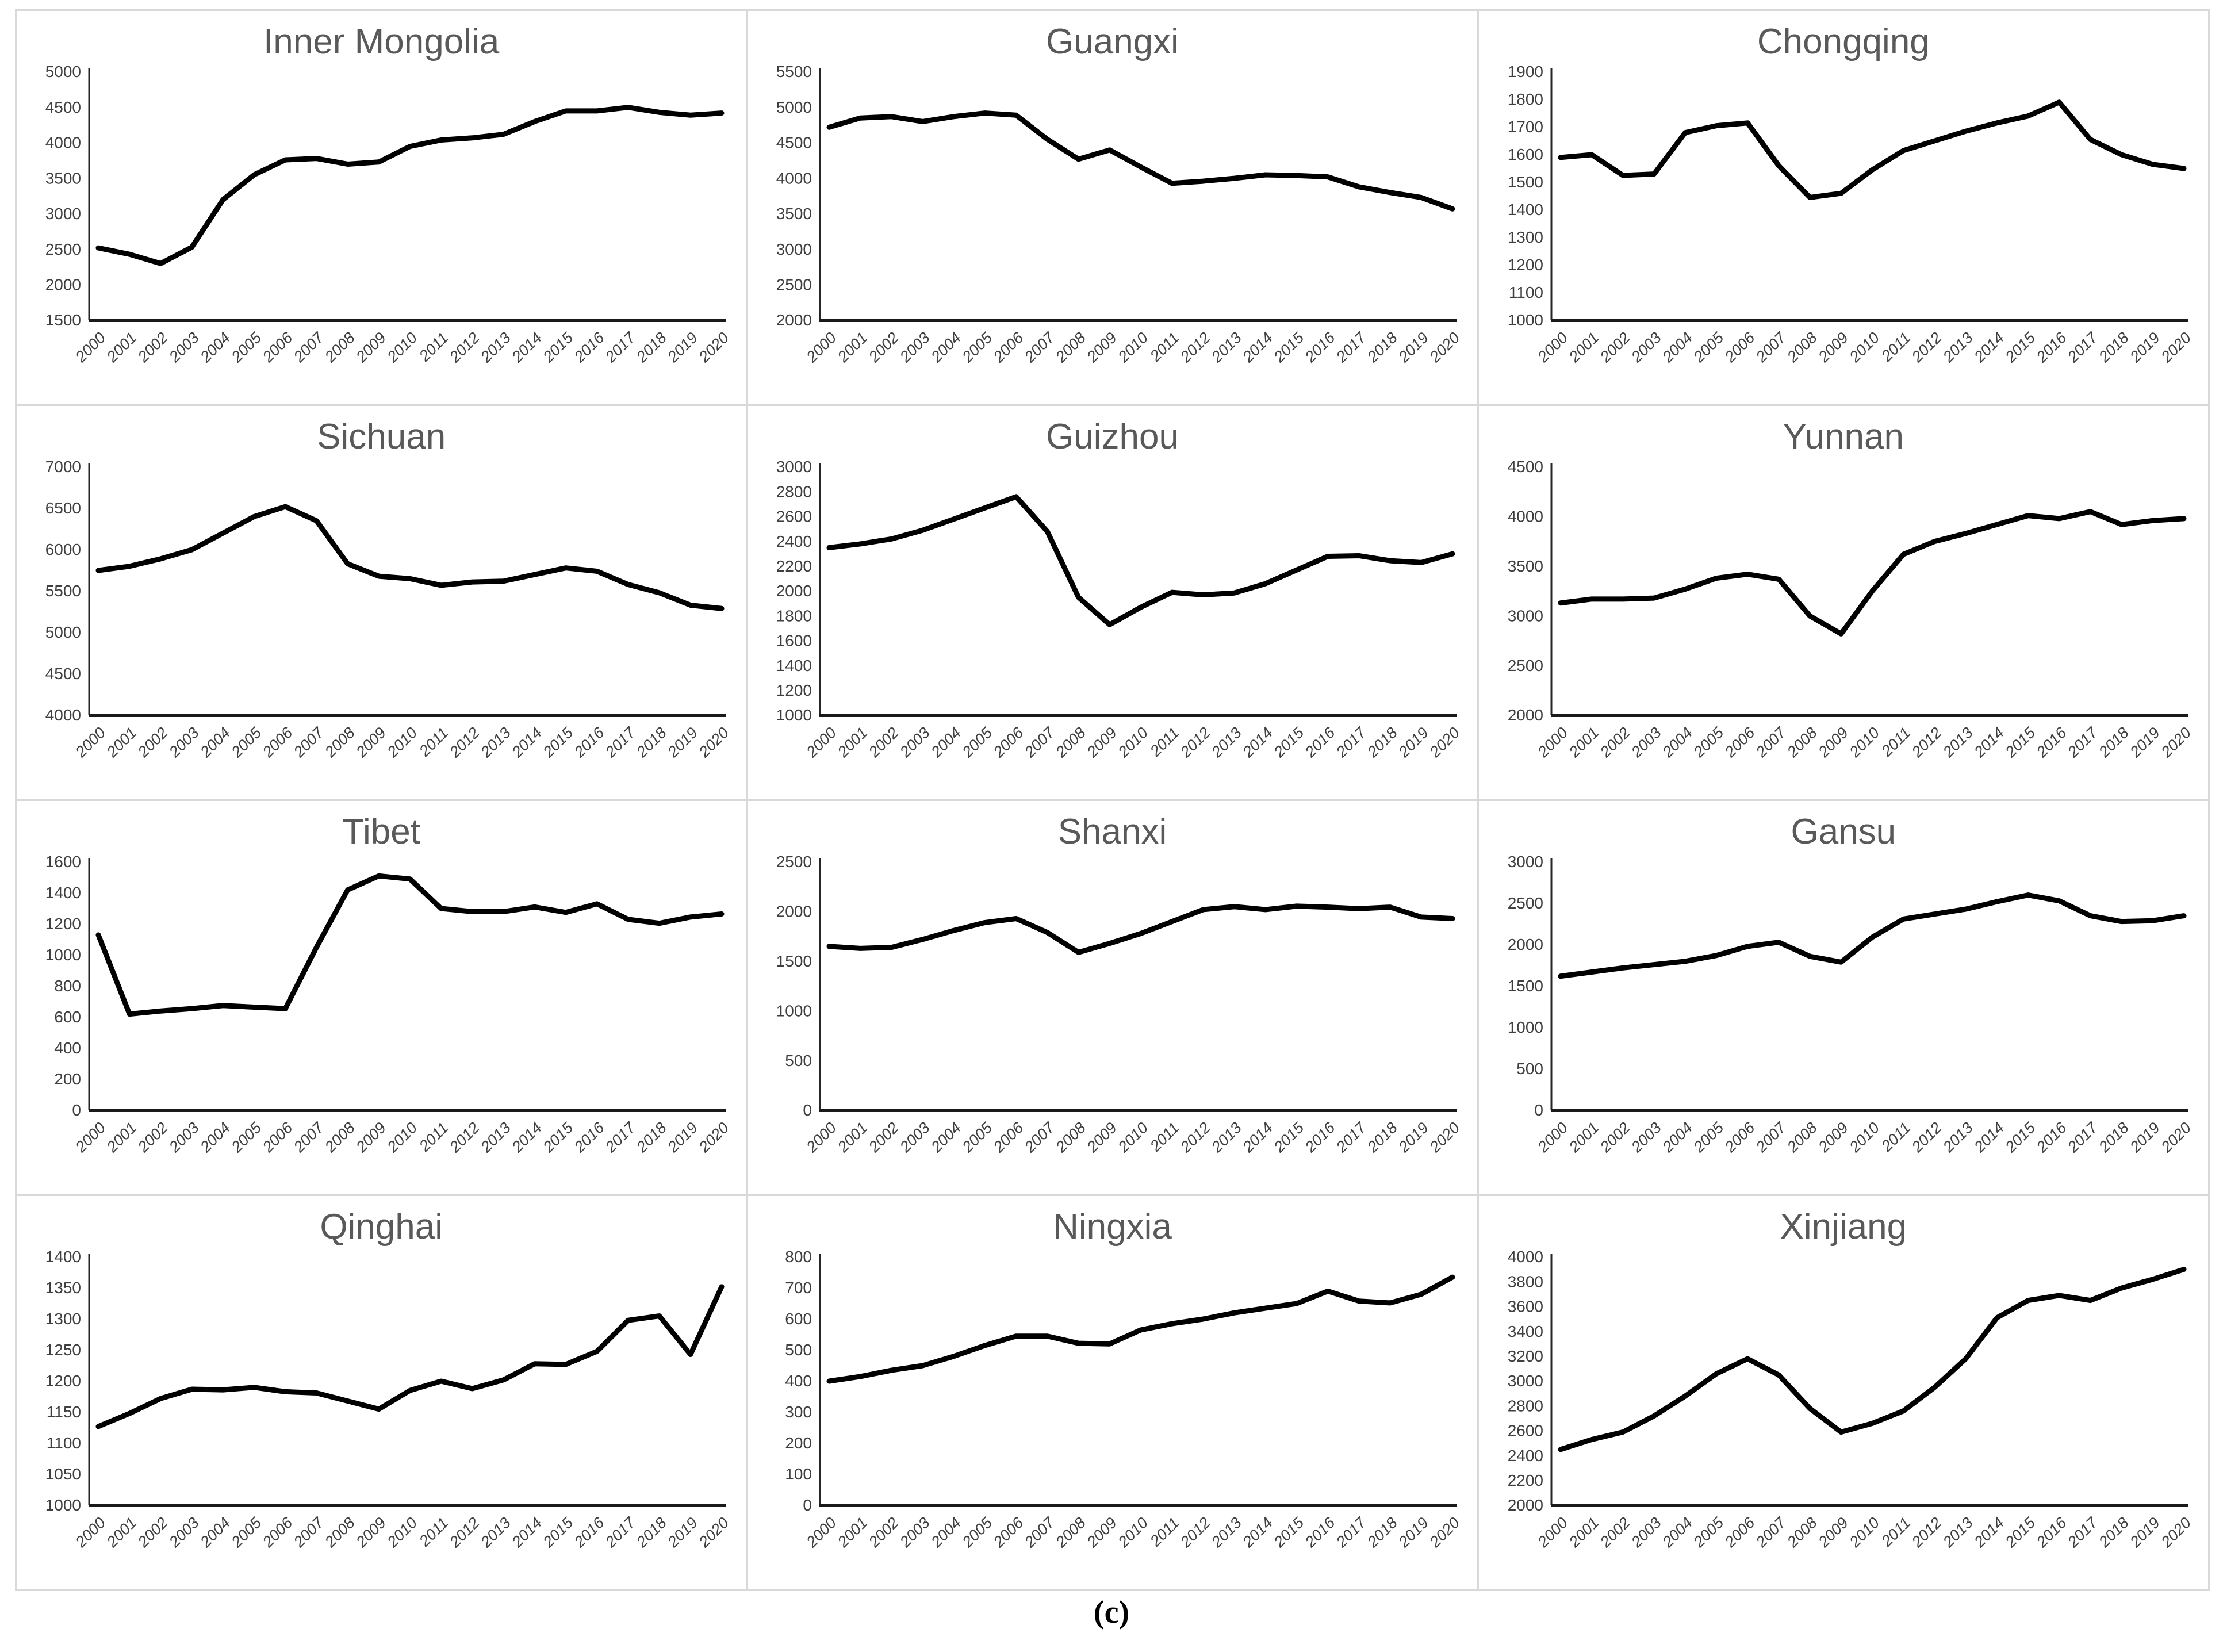 Image resolution: width=2223 pixels, height=1652 pixels. I want to click on y-axis-tick-label: 1050, so click(63, 1474).